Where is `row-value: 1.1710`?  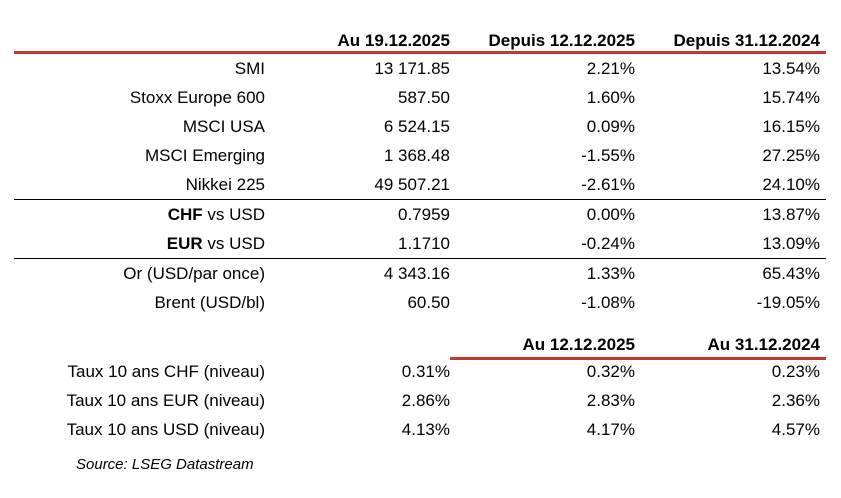 row-value: 1.1710 is located at coordinates (424, 243).